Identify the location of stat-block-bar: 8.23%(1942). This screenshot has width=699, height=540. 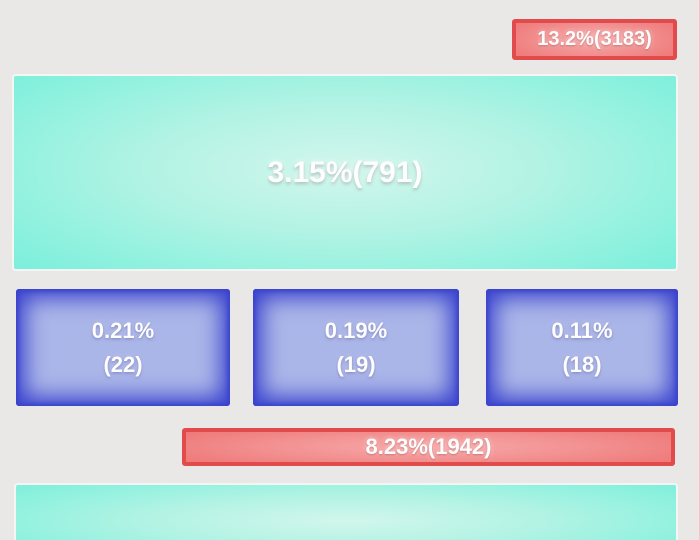
(428, 447).